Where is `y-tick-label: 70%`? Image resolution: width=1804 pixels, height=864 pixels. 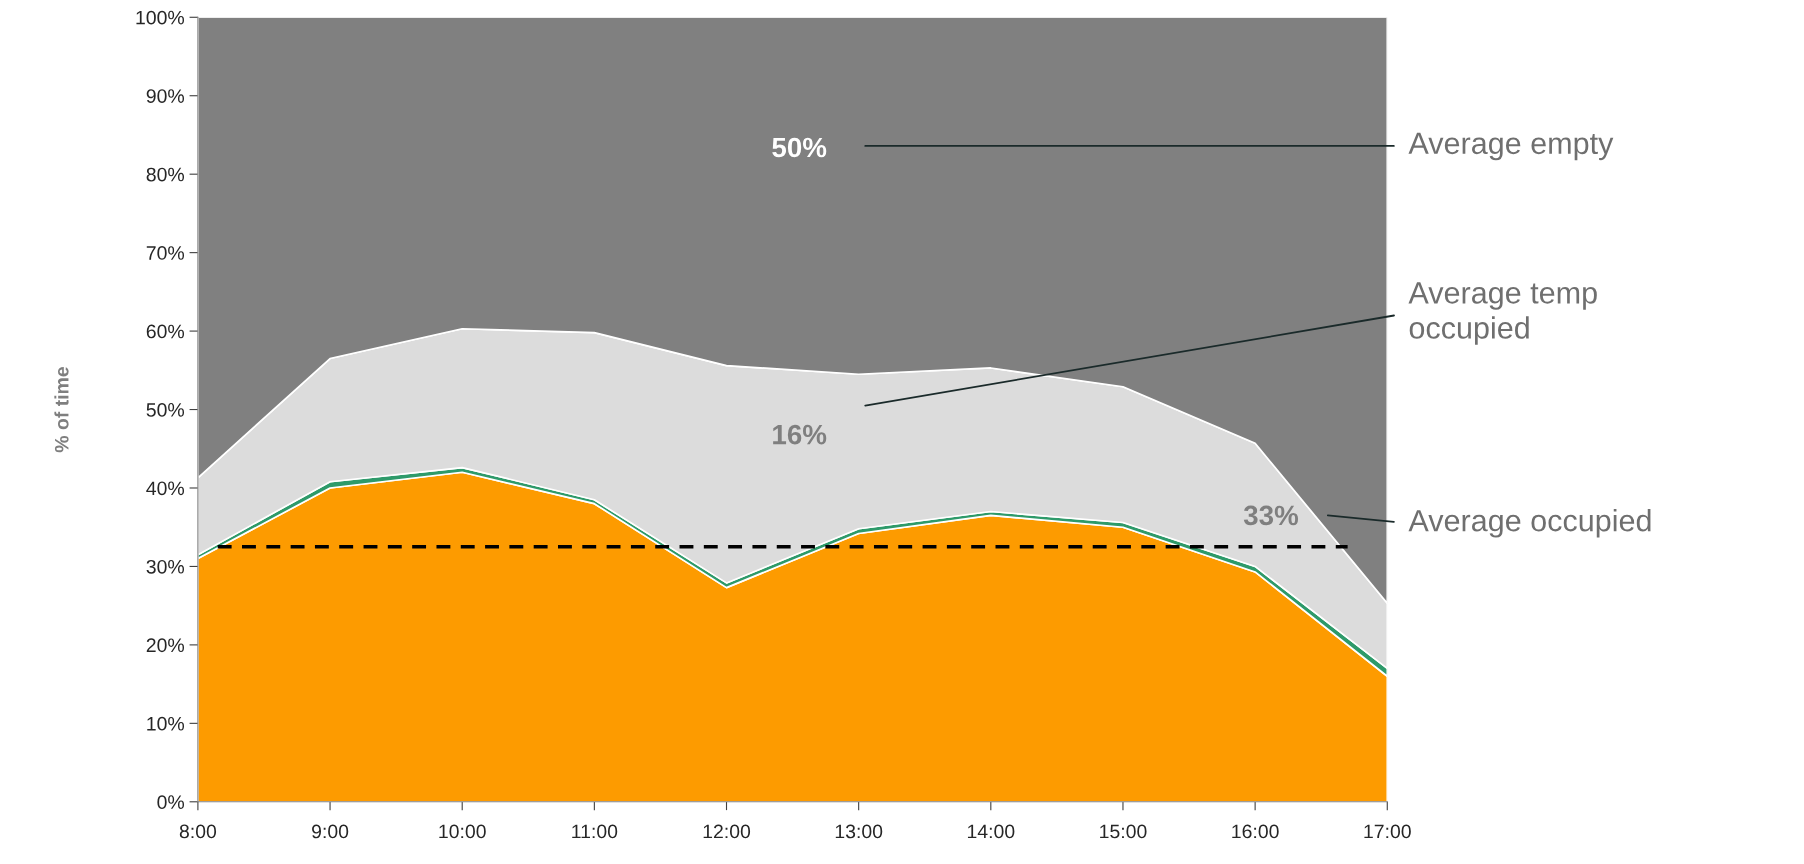
y-tick-label: 70% is located at coordinates (165, 253).